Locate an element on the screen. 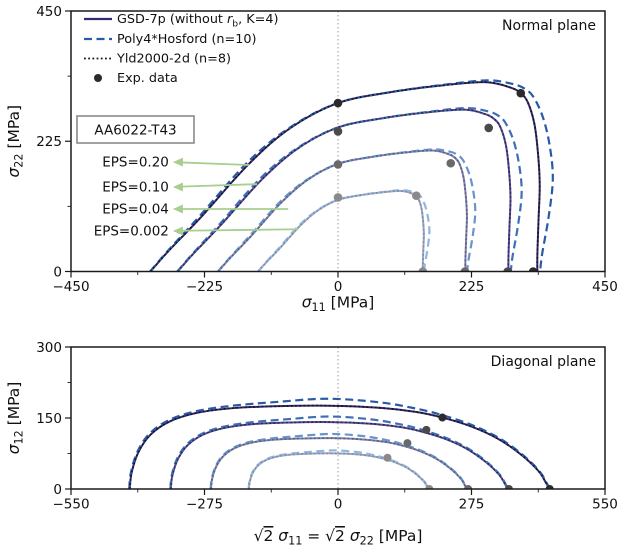 This screenshot has height=553, width=627. x-tick-label: 275 is located at coordinates (472, 505).